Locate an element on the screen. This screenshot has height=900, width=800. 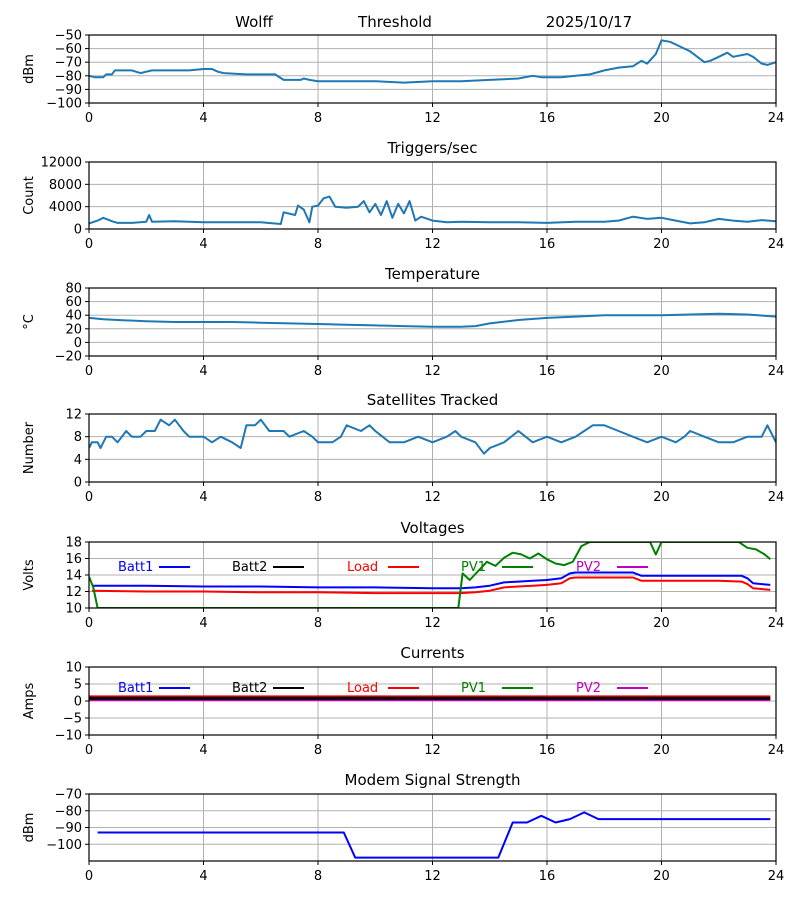
y-tick-label: 40 is located at coordinates (73, 316).